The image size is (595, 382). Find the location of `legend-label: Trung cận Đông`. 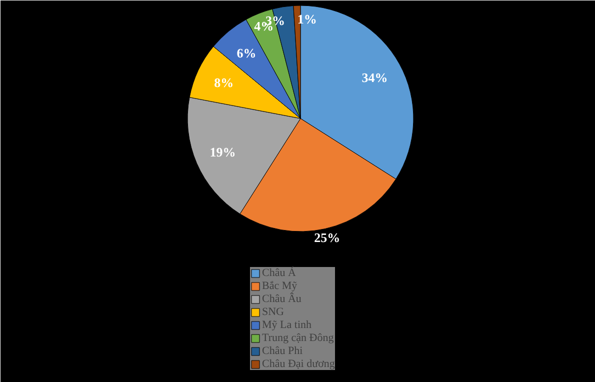

legend-label: Trung cận Đông is located at coordinates (298, 338).